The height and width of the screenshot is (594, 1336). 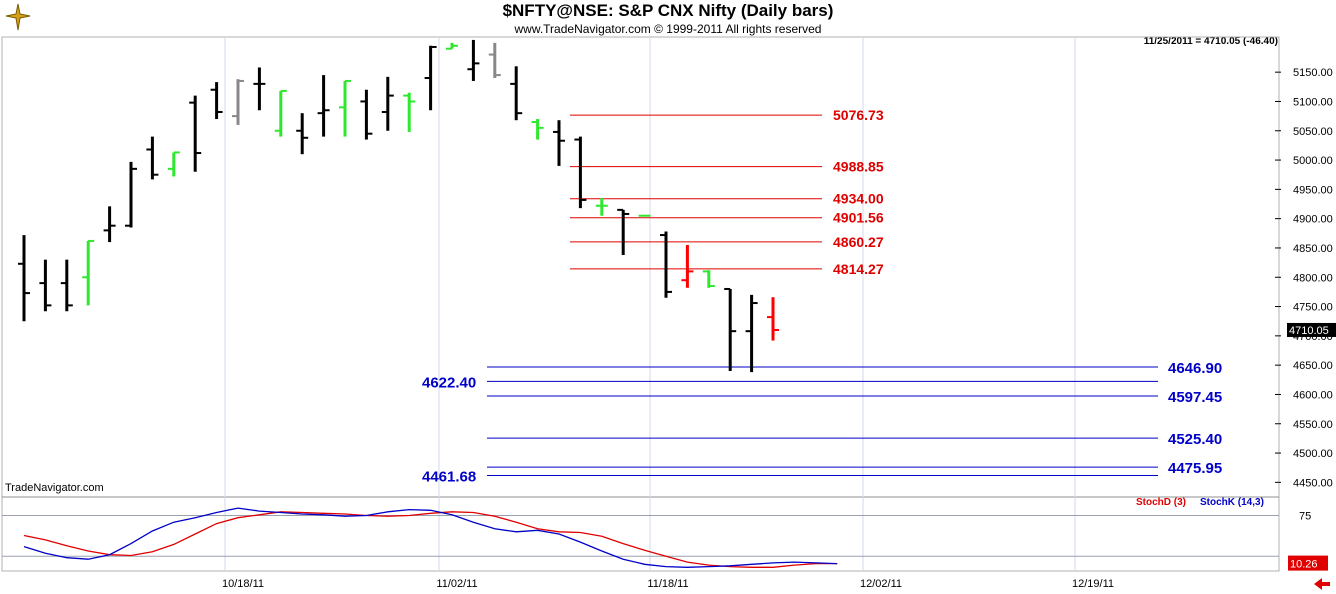 I want to click on y-tick-label: 5000.00, so click(x=1313, y=161).